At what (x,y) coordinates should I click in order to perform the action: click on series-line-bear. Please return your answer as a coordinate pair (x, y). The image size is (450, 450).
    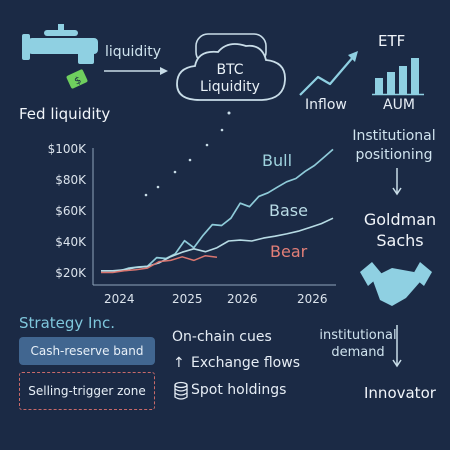
    Looking at the image, I should click on (159, 264).